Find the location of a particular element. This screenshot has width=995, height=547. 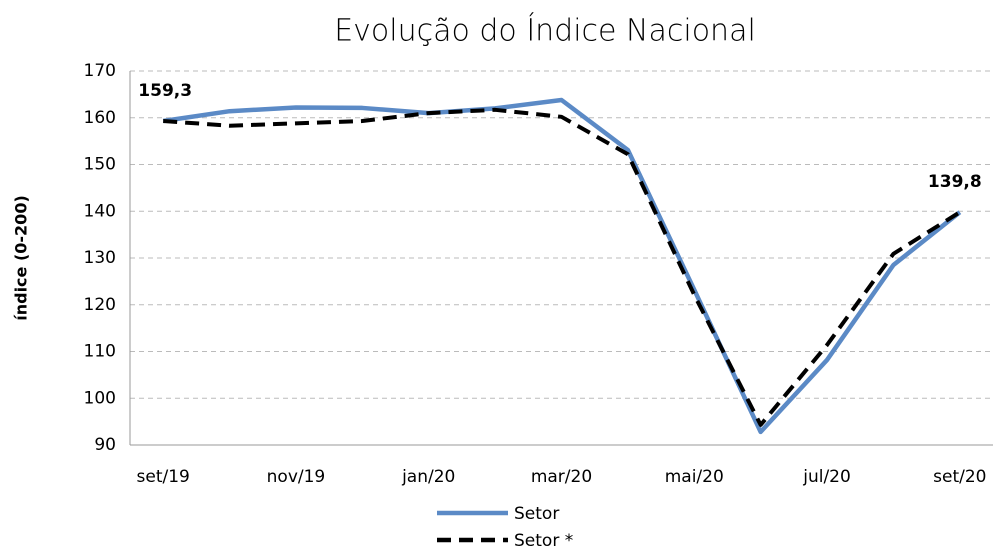

x-tick-label: mai/20 is located at coordinates (694, 477).